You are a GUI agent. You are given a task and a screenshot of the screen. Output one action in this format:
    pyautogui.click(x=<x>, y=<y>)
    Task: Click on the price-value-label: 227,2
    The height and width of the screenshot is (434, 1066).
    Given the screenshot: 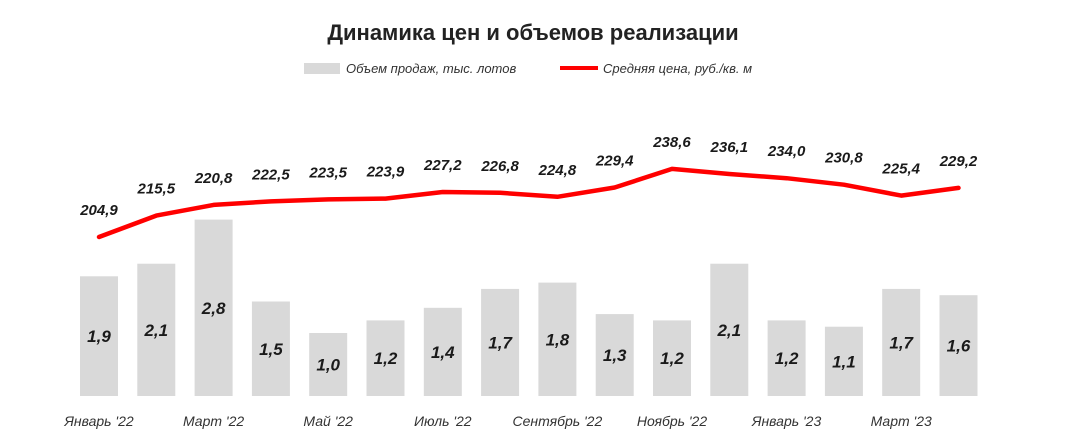 What is the action you would take?
    pyautogui.click(x=442, y=165)
    